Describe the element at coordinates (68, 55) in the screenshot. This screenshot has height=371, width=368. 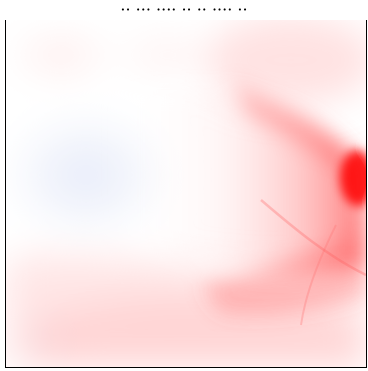
I see `top-left-pink-region` at that location.